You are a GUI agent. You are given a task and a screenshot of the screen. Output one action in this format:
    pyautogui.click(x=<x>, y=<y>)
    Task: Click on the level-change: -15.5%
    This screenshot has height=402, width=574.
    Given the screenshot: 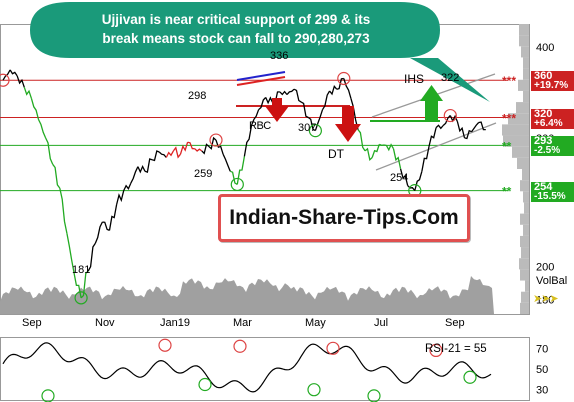 What is the action you would take?
    pyautogui.click(x=554, y=197)
    